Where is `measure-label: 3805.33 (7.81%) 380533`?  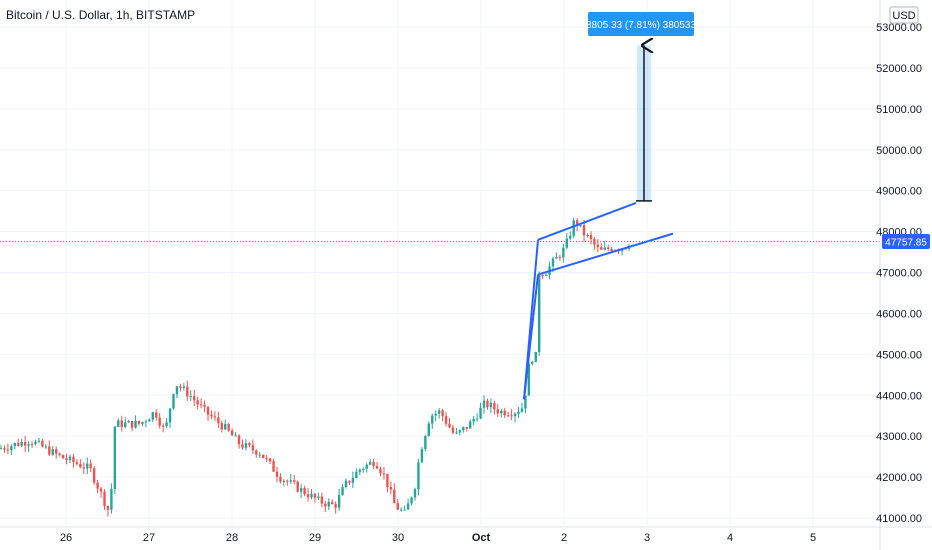
measure-label: 3805.33 (7.81%) 380533 is located at coordinates (641, 24).